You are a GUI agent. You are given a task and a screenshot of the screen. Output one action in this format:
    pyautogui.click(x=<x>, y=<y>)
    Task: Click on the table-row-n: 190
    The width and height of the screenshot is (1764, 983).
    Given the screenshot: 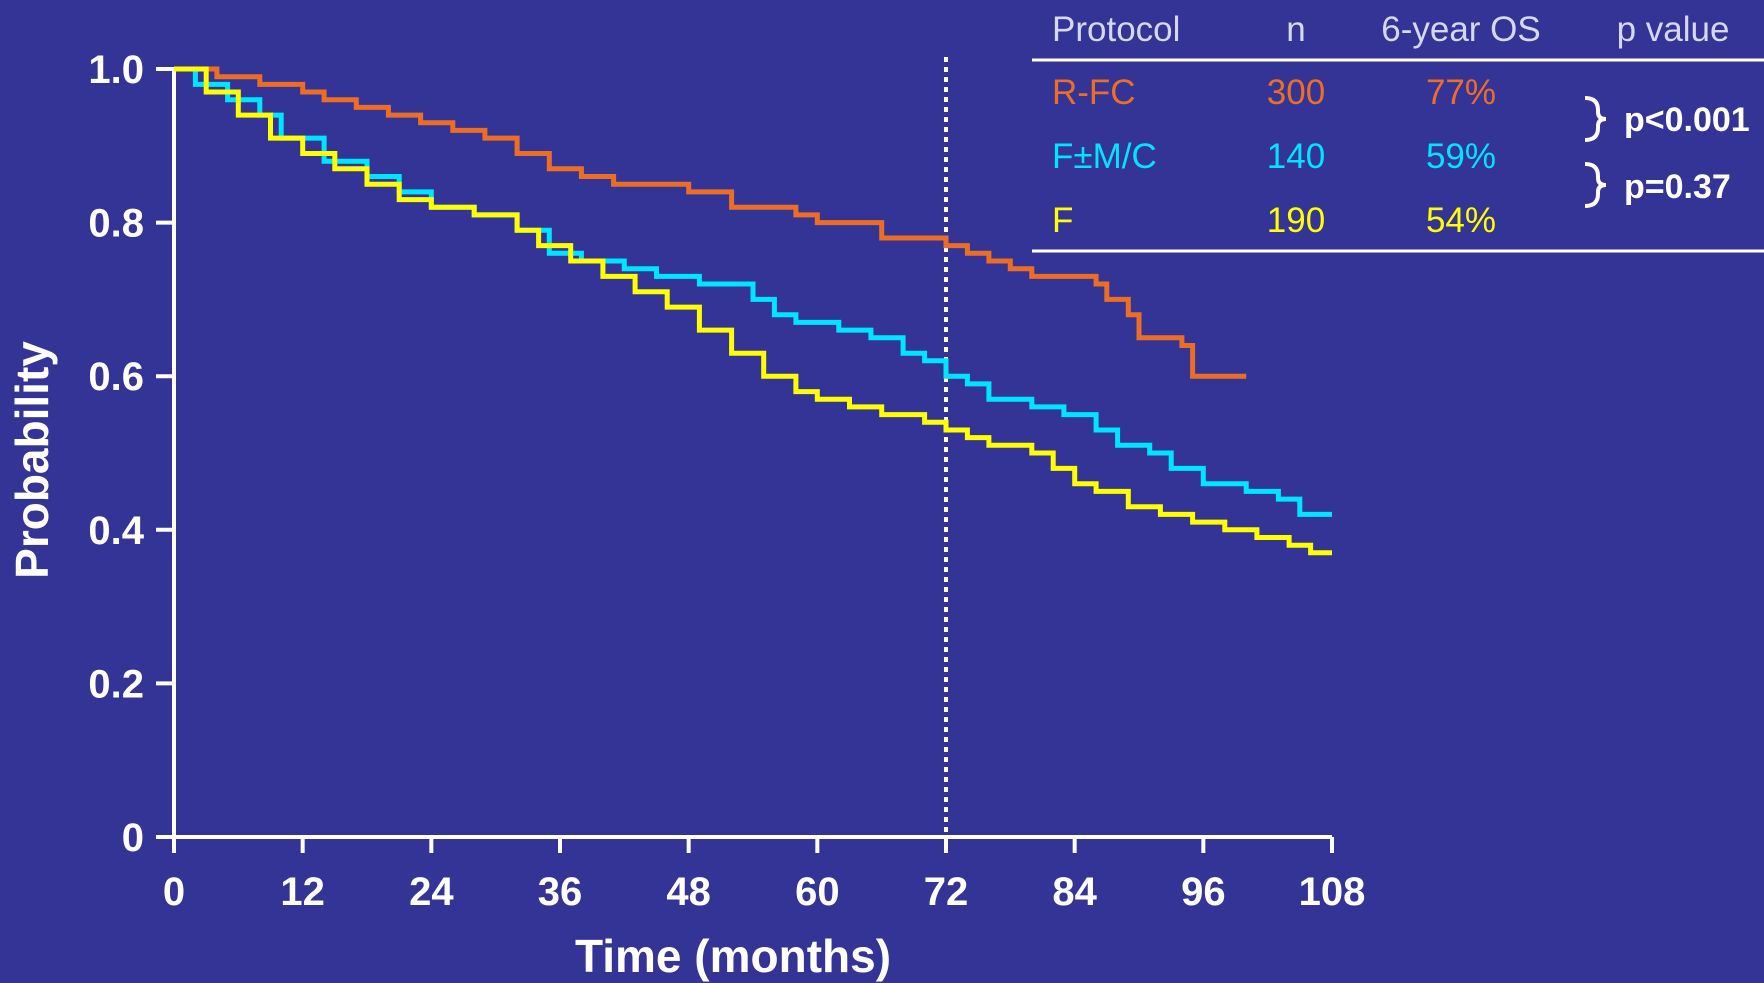 What is the action you would take?
    pyautogui.click(x=1296, y=220)
    